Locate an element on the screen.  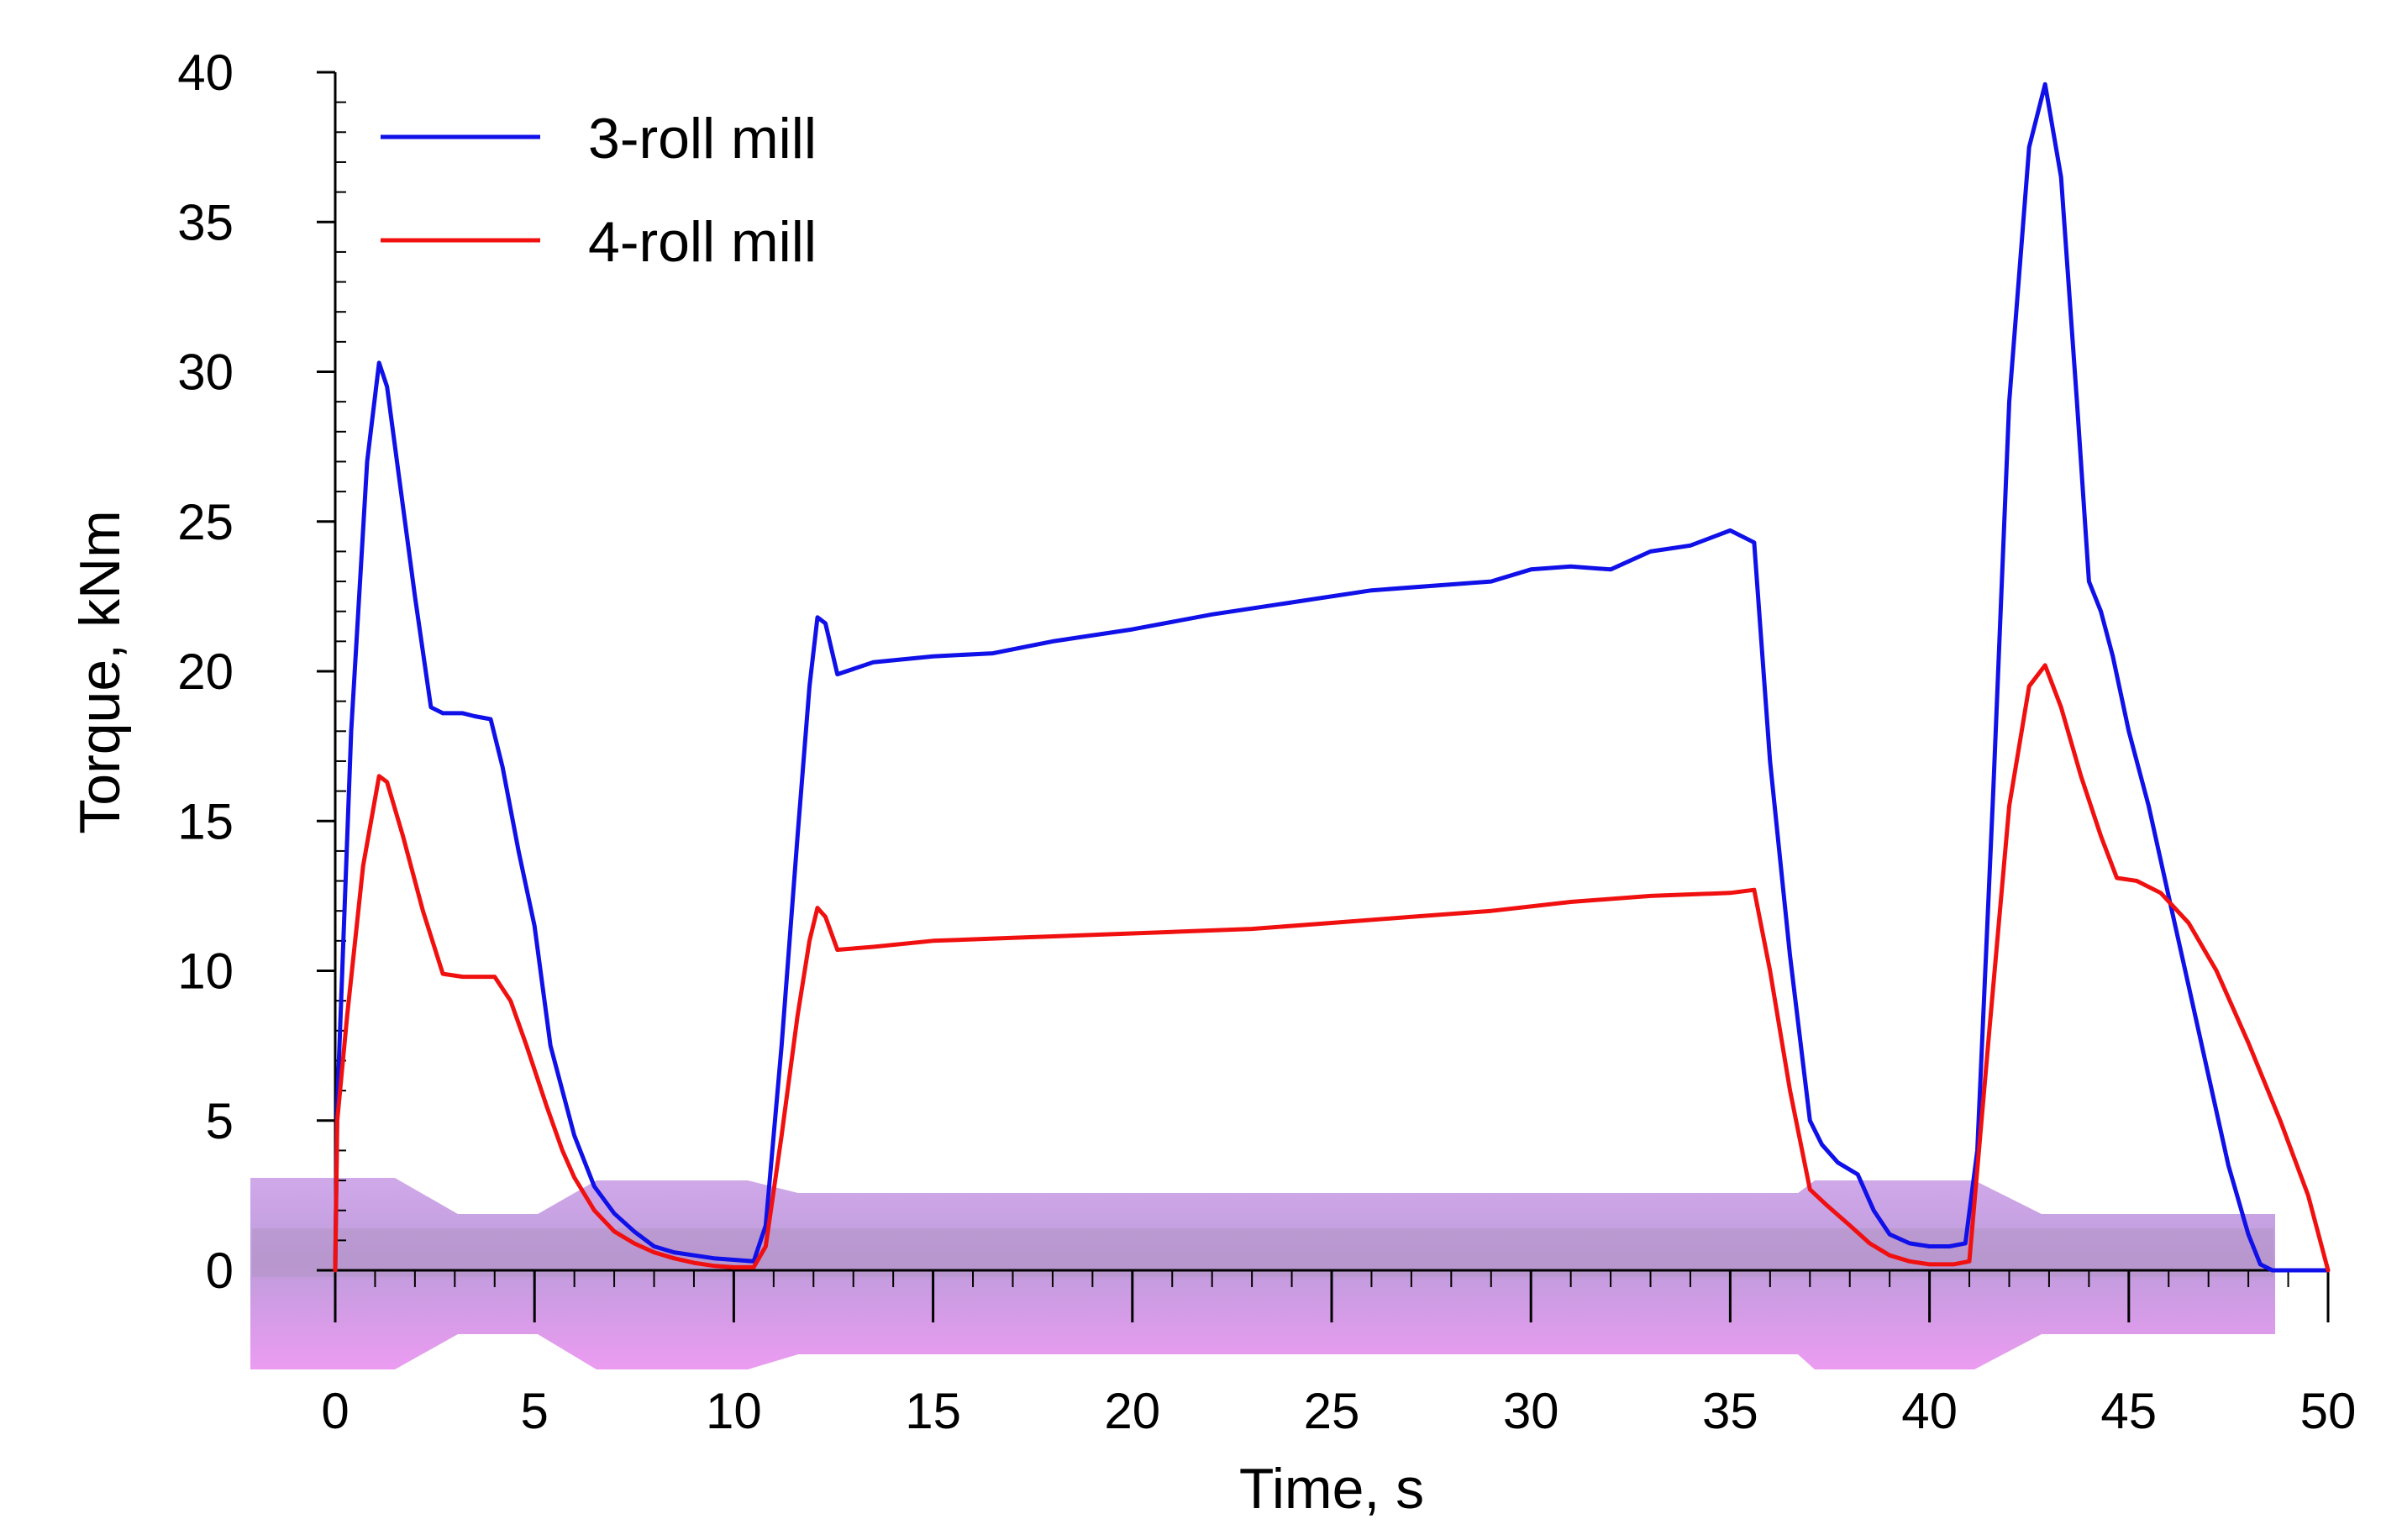
x-tick-label: 35 is located at coordinates (1730, 1411).